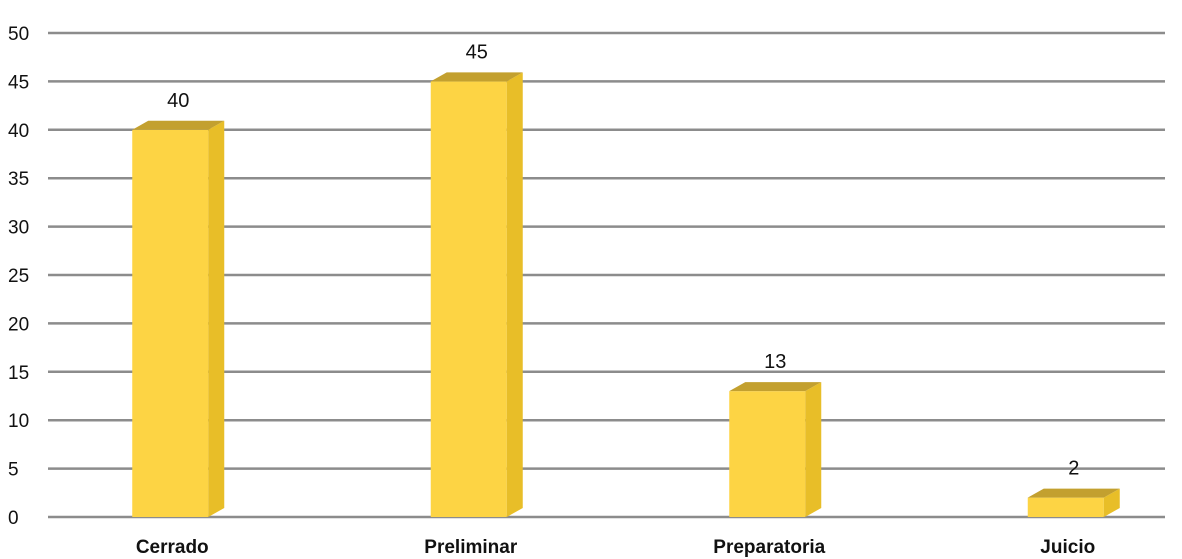  Describe the element at coordinates (477, 52) in the screenshot. I see `data-label: 45` at that location.